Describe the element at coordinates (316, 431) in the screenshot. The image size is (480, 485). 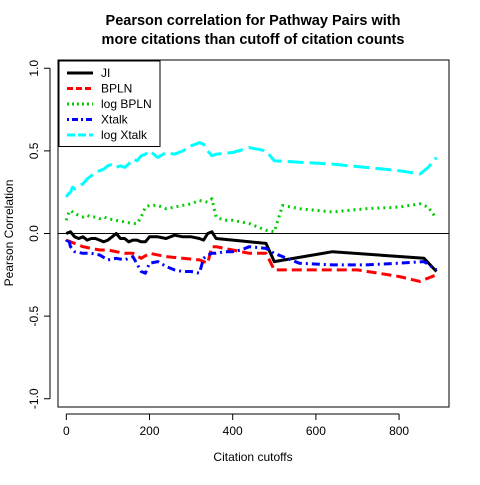
I see `x-tick-label: 600` at that location.